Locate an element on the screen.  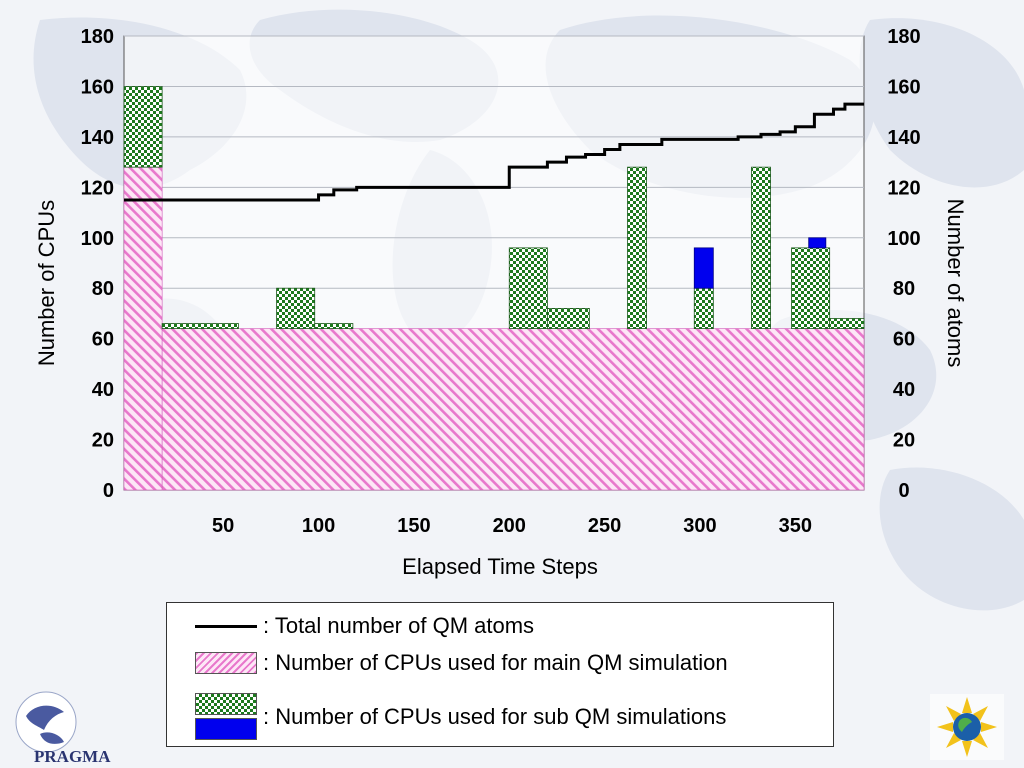
x-ticks: 50 100 150 200 250 300 350 is located at coordinates (512, 526).